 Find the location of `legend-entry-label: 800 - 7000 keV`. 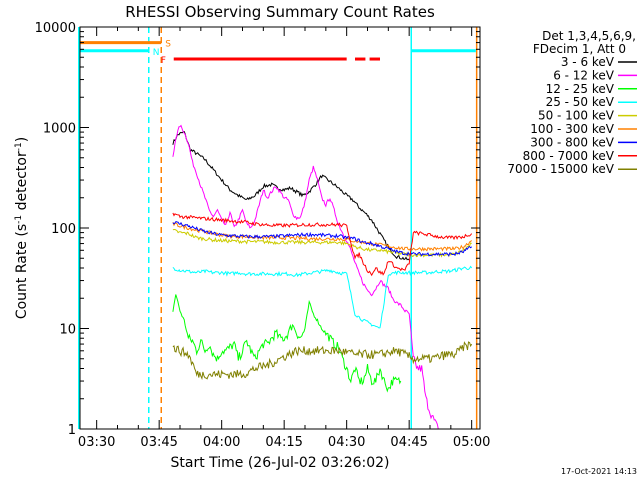

legend-entry-label: 800 - 7000 keV is located at coordinates (569, 156).